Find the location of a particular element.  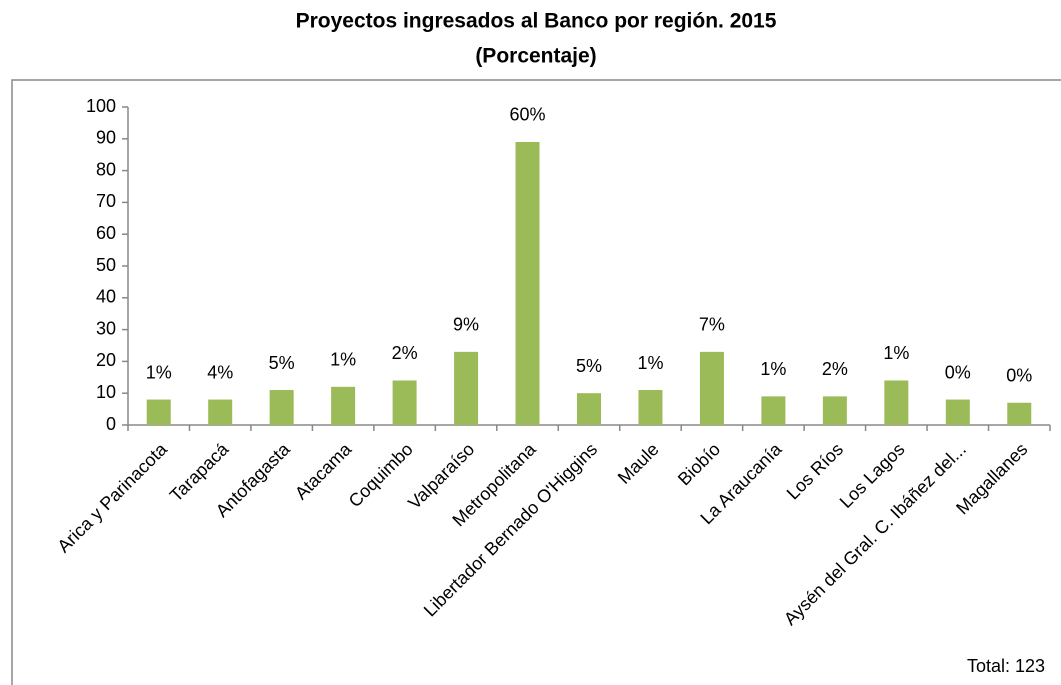

bar-label: 60% is located at coordinates (528, 115).